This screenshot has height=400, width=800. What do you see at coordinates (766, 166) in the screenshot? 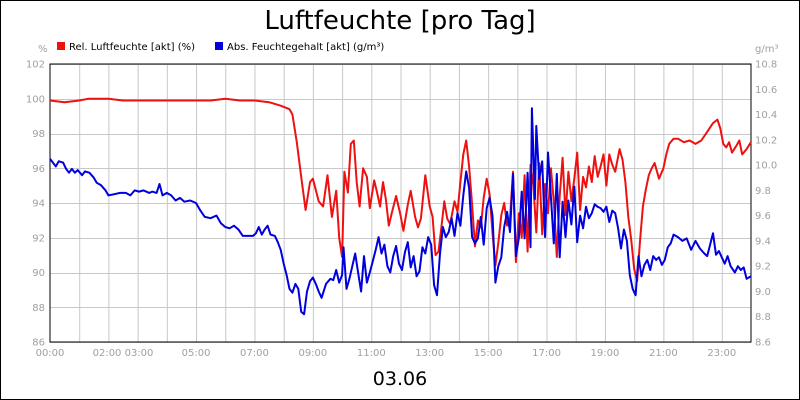
I see `y-right-tick-label: 10.0` at bounding box center [766, 166].